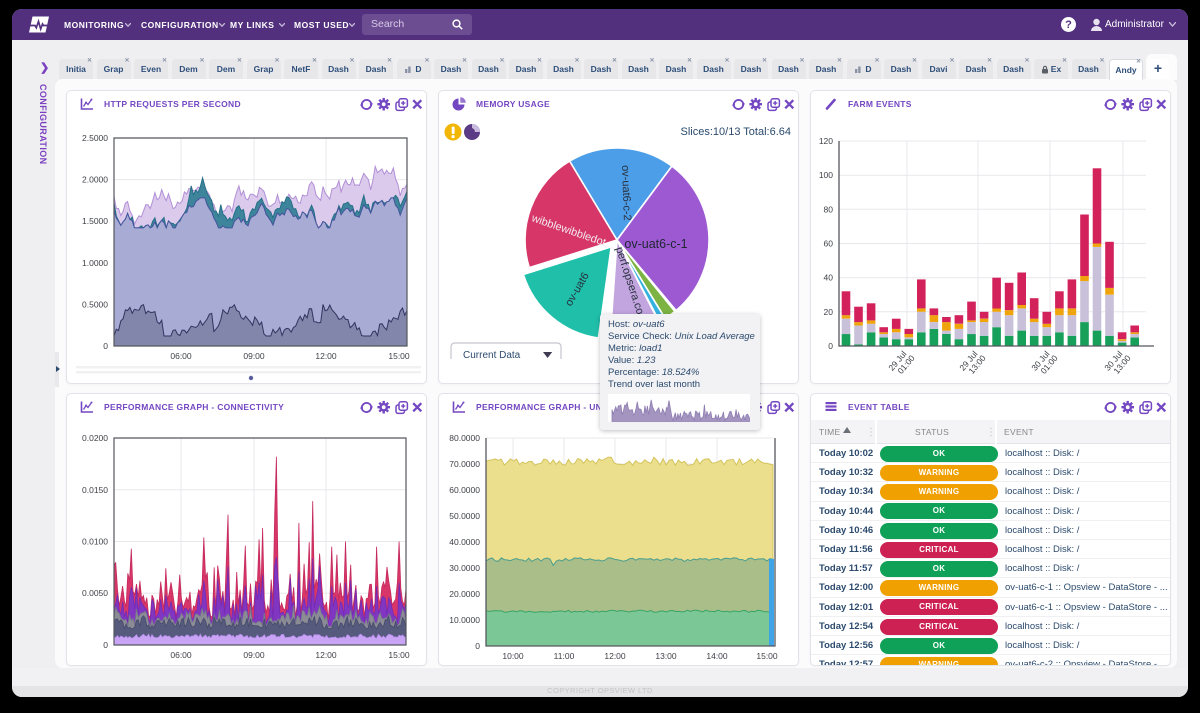  What do you see at coordinates (736, 132) in the screenshot?
I see `svg-text: Slices:10/13 Total:6.64` at bounding box center [736, 132].